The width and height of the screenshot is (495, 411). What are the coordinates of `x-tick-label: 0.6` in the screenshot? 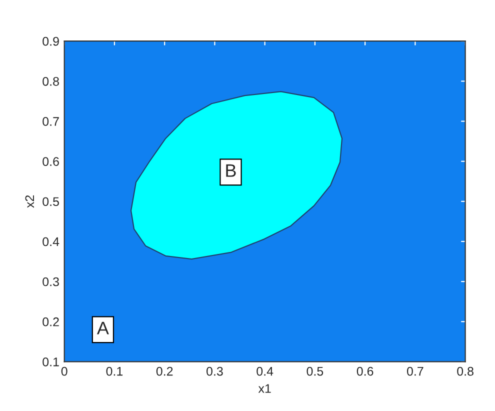 It's located at (365, 371).